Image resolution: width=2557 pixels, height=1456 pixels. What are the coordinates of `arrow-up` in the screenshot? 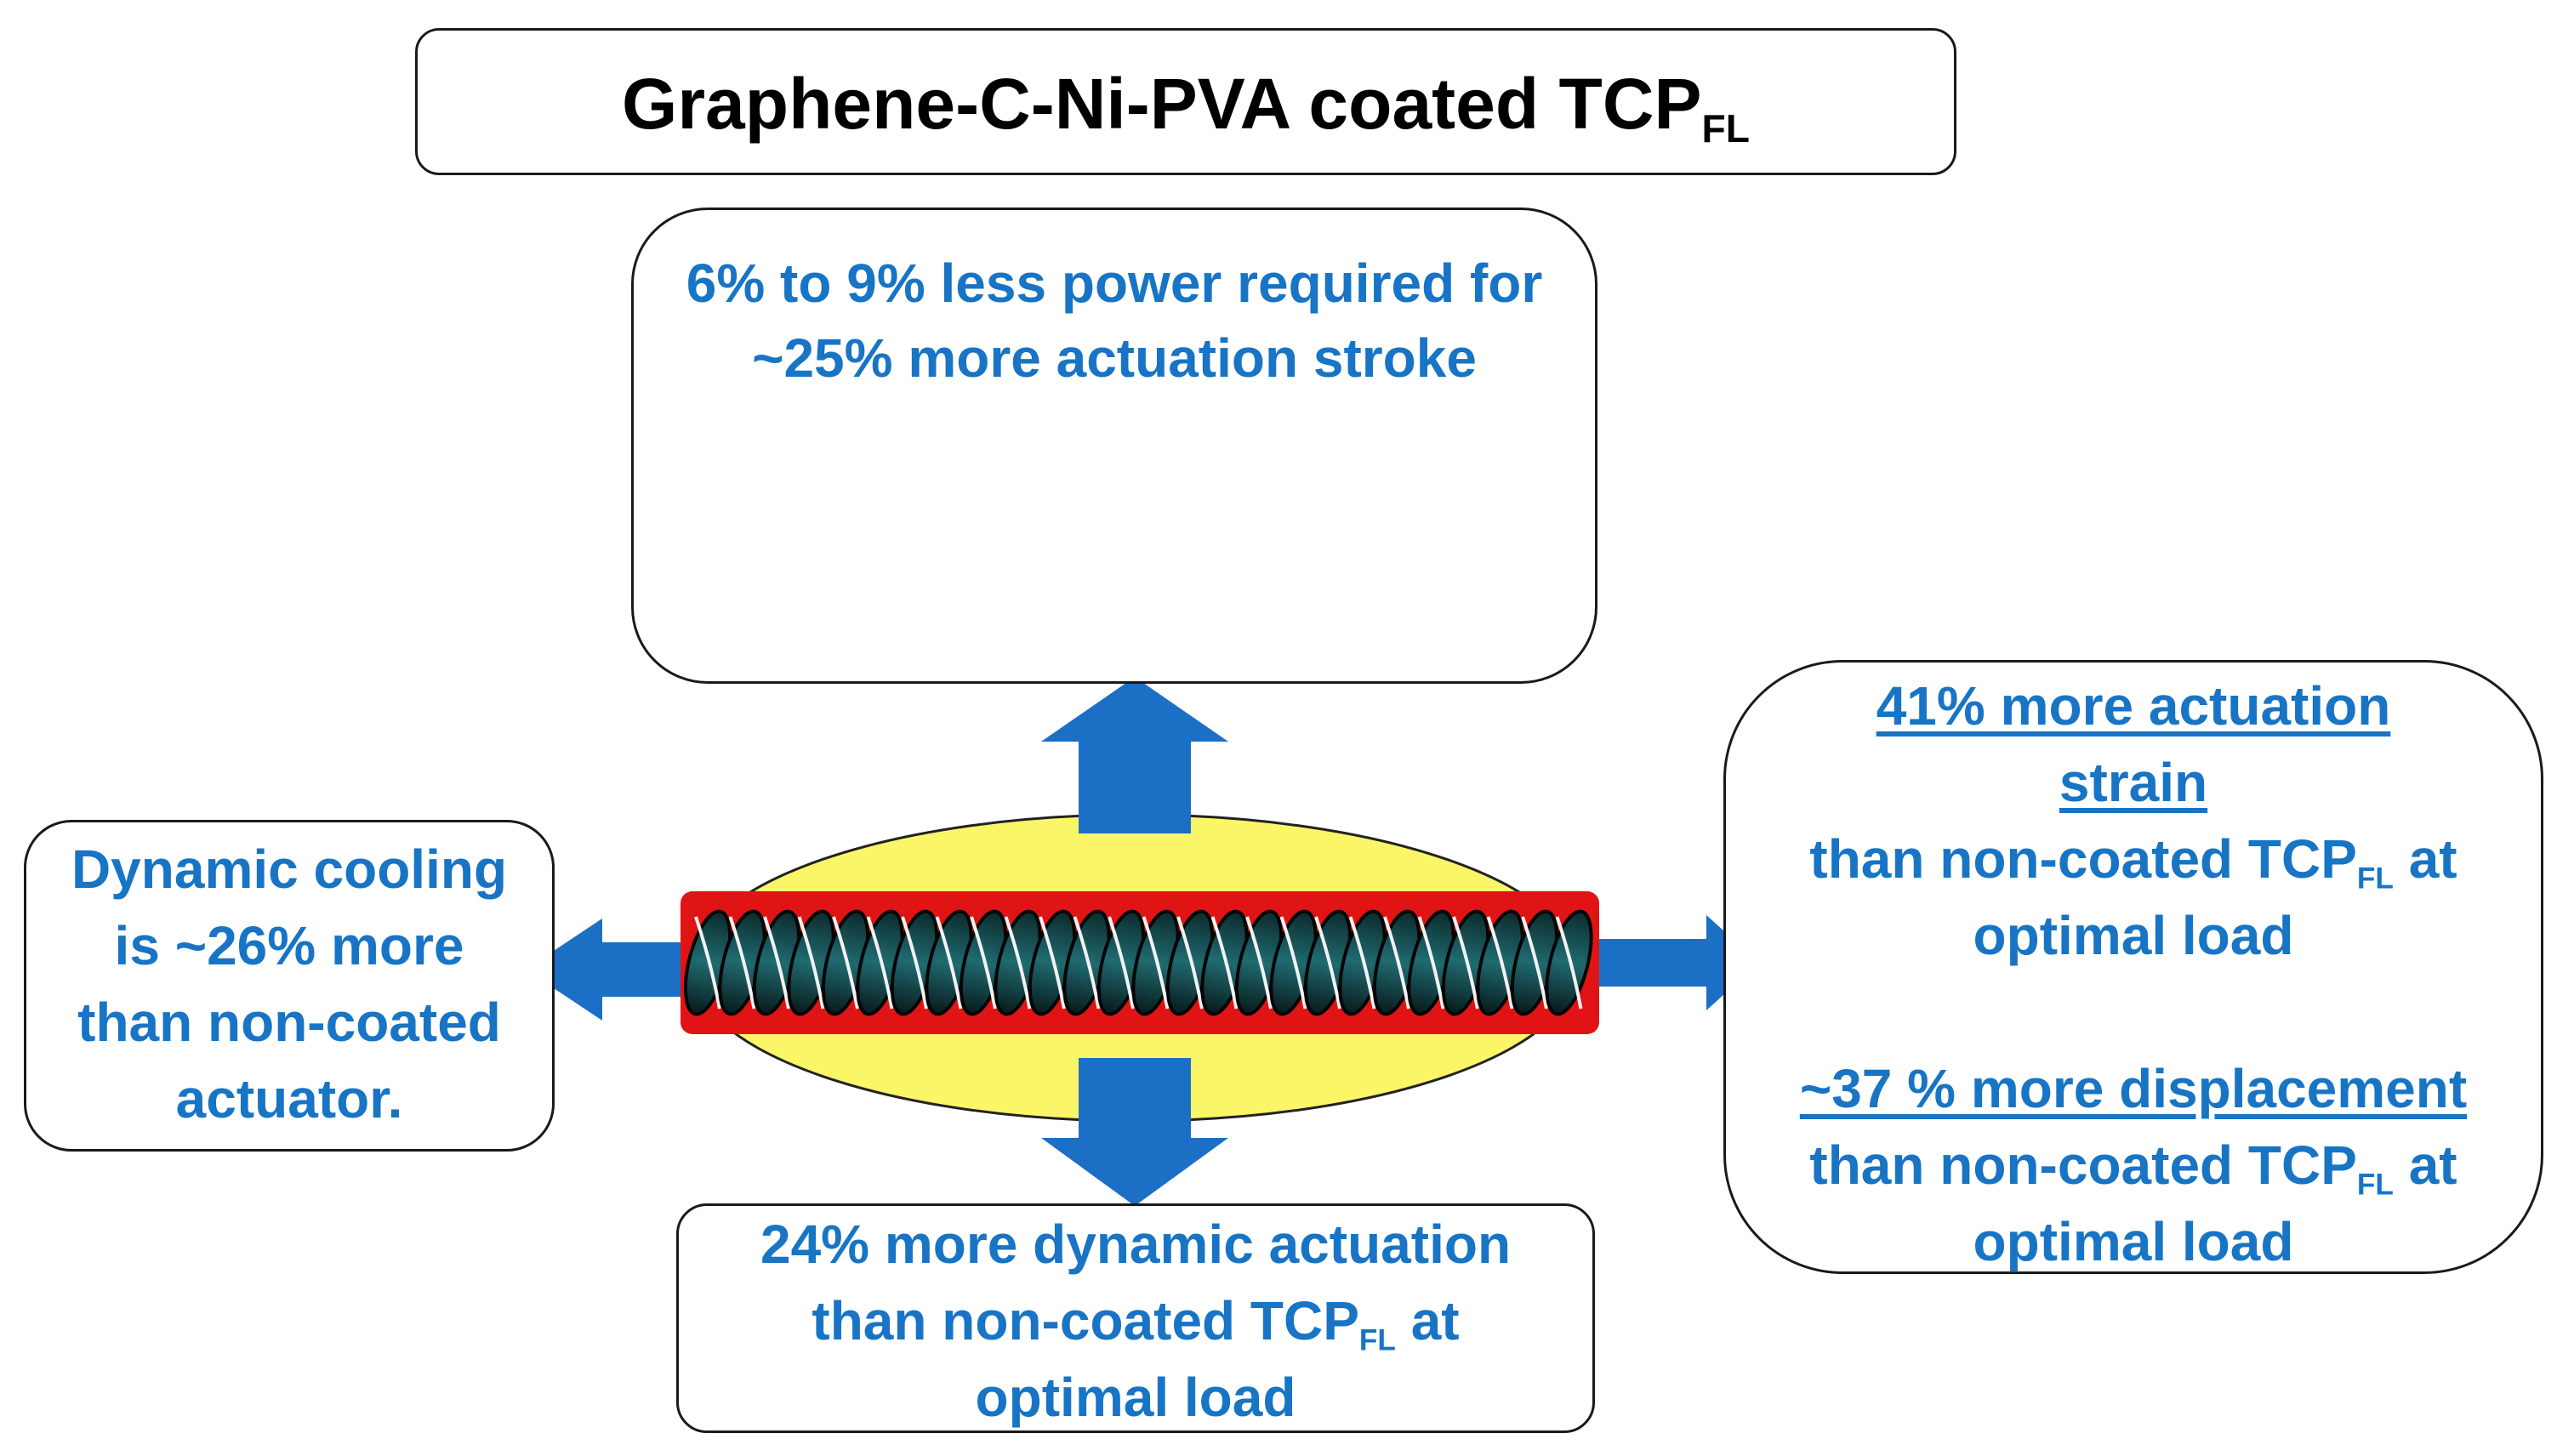 It's located at (1134, 755).